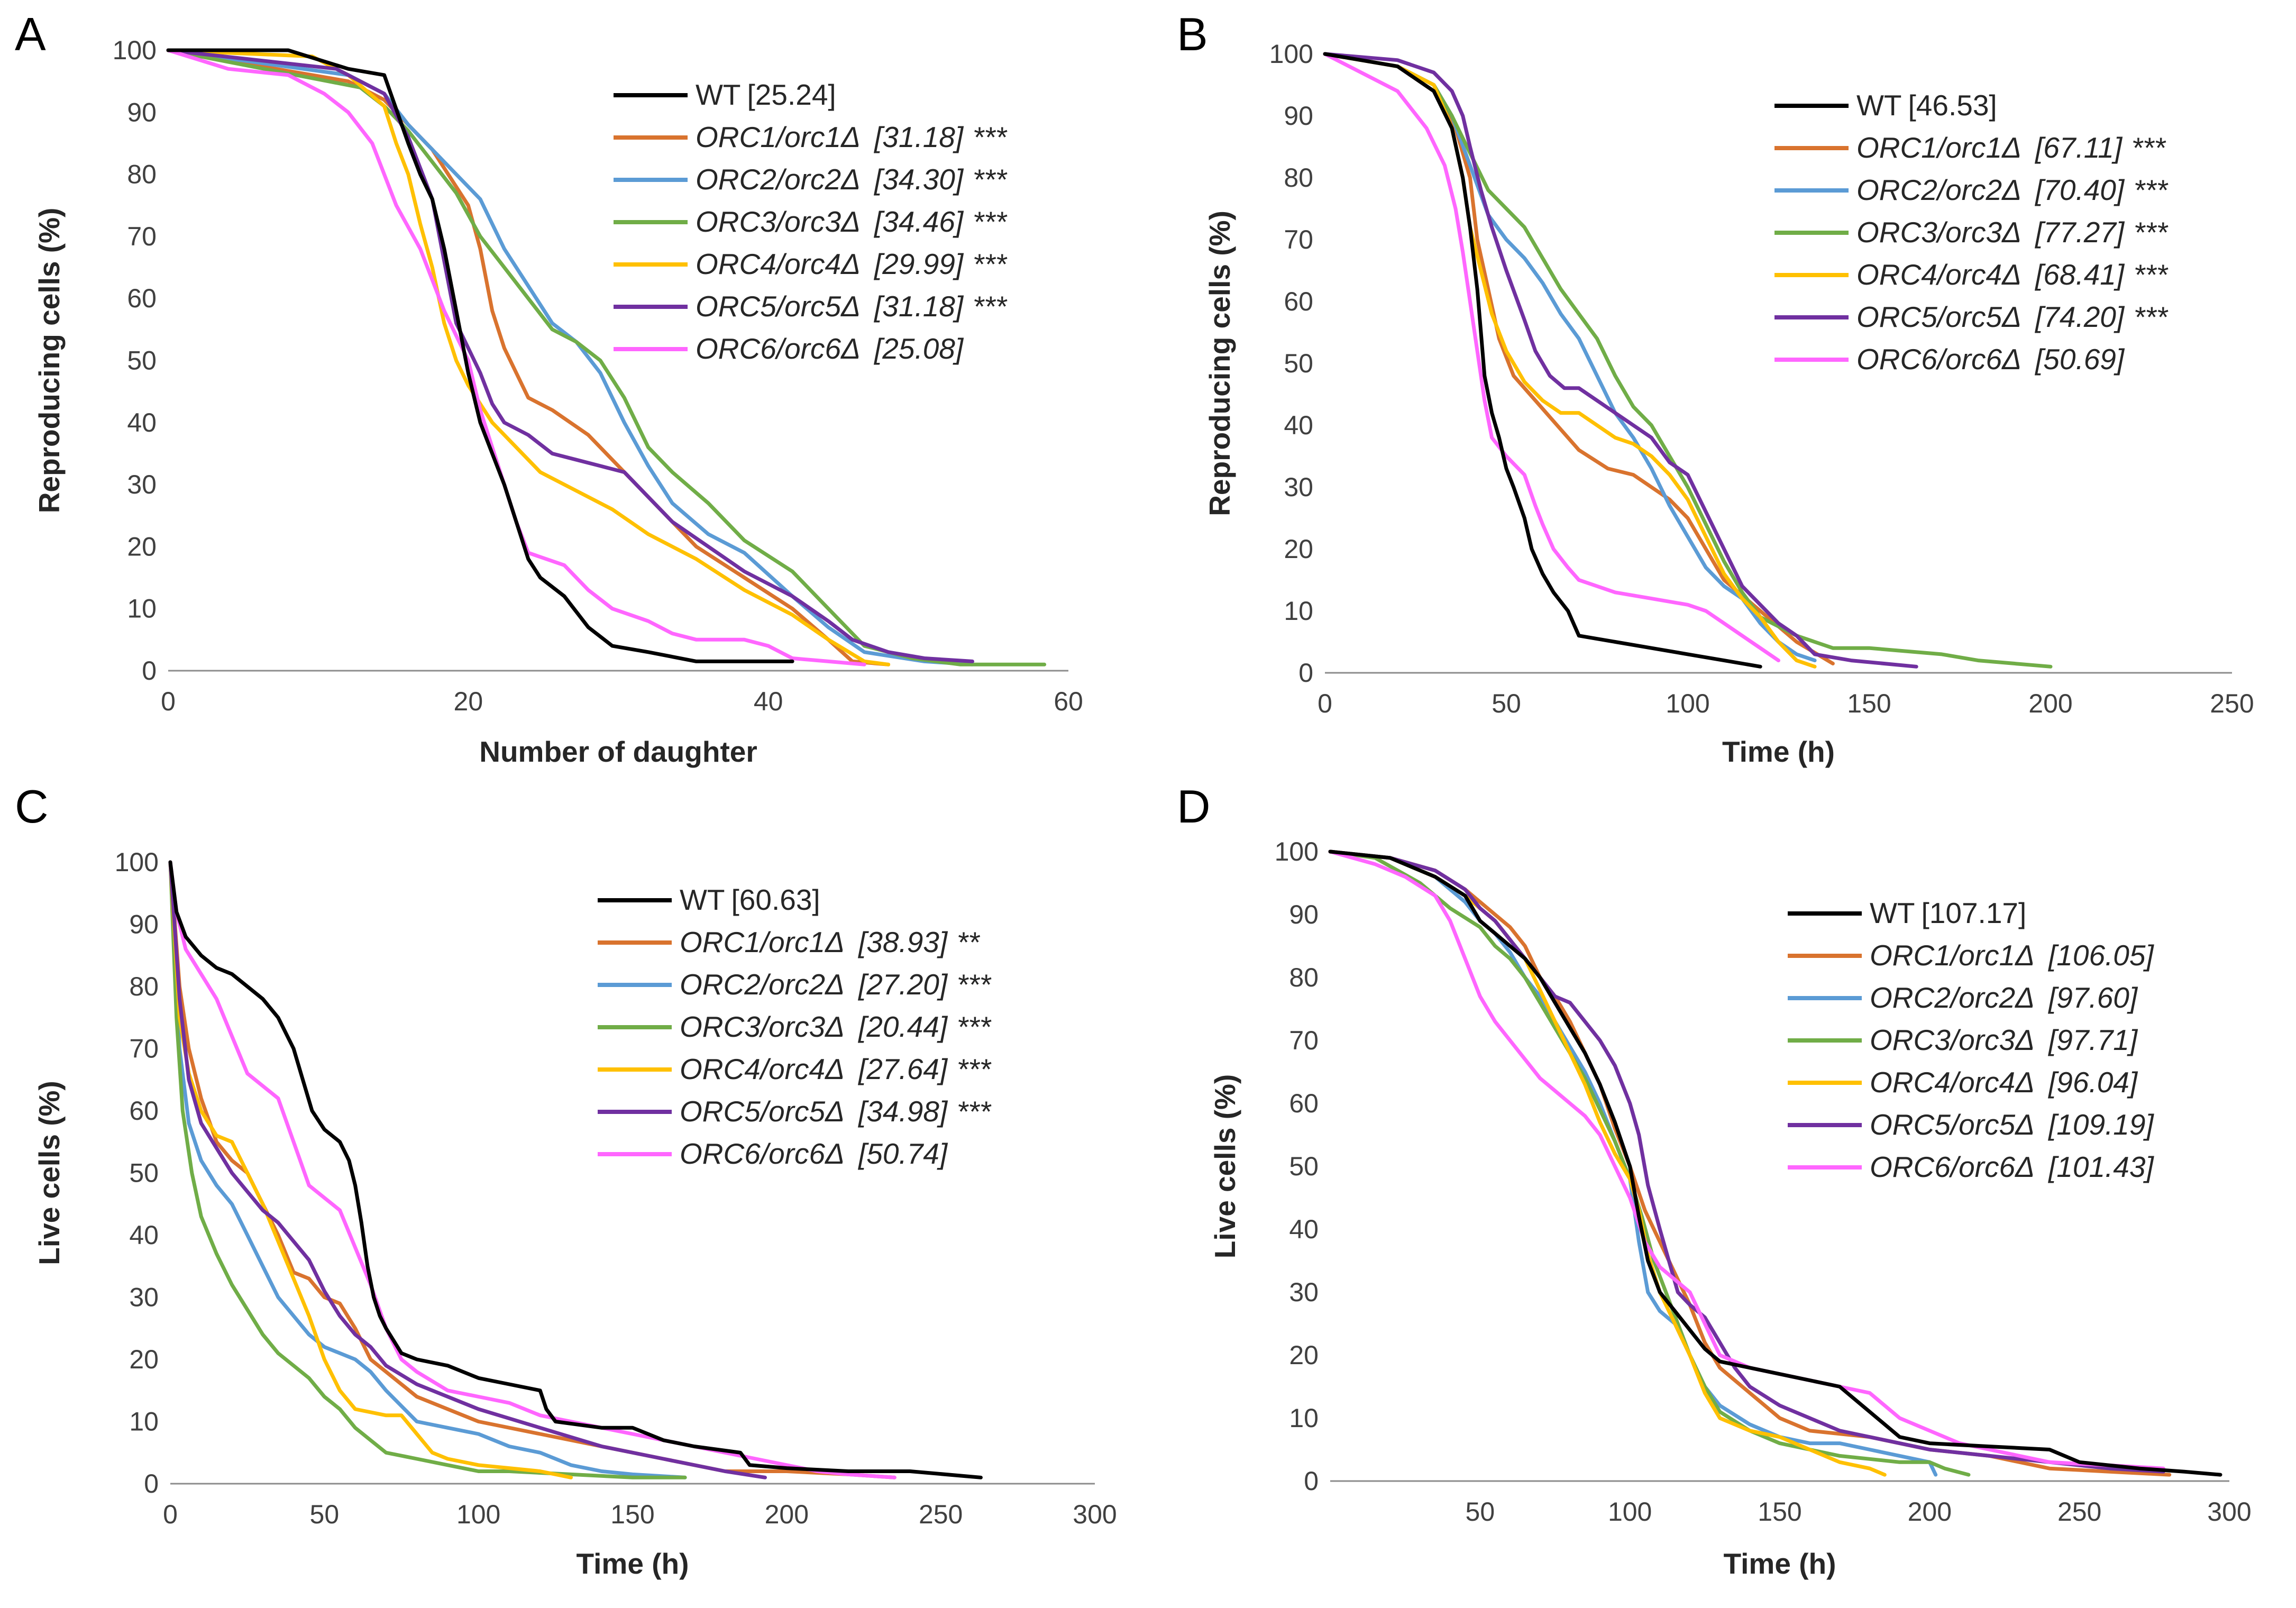  I want to click on series-line-orc4, so click(1570, 360).